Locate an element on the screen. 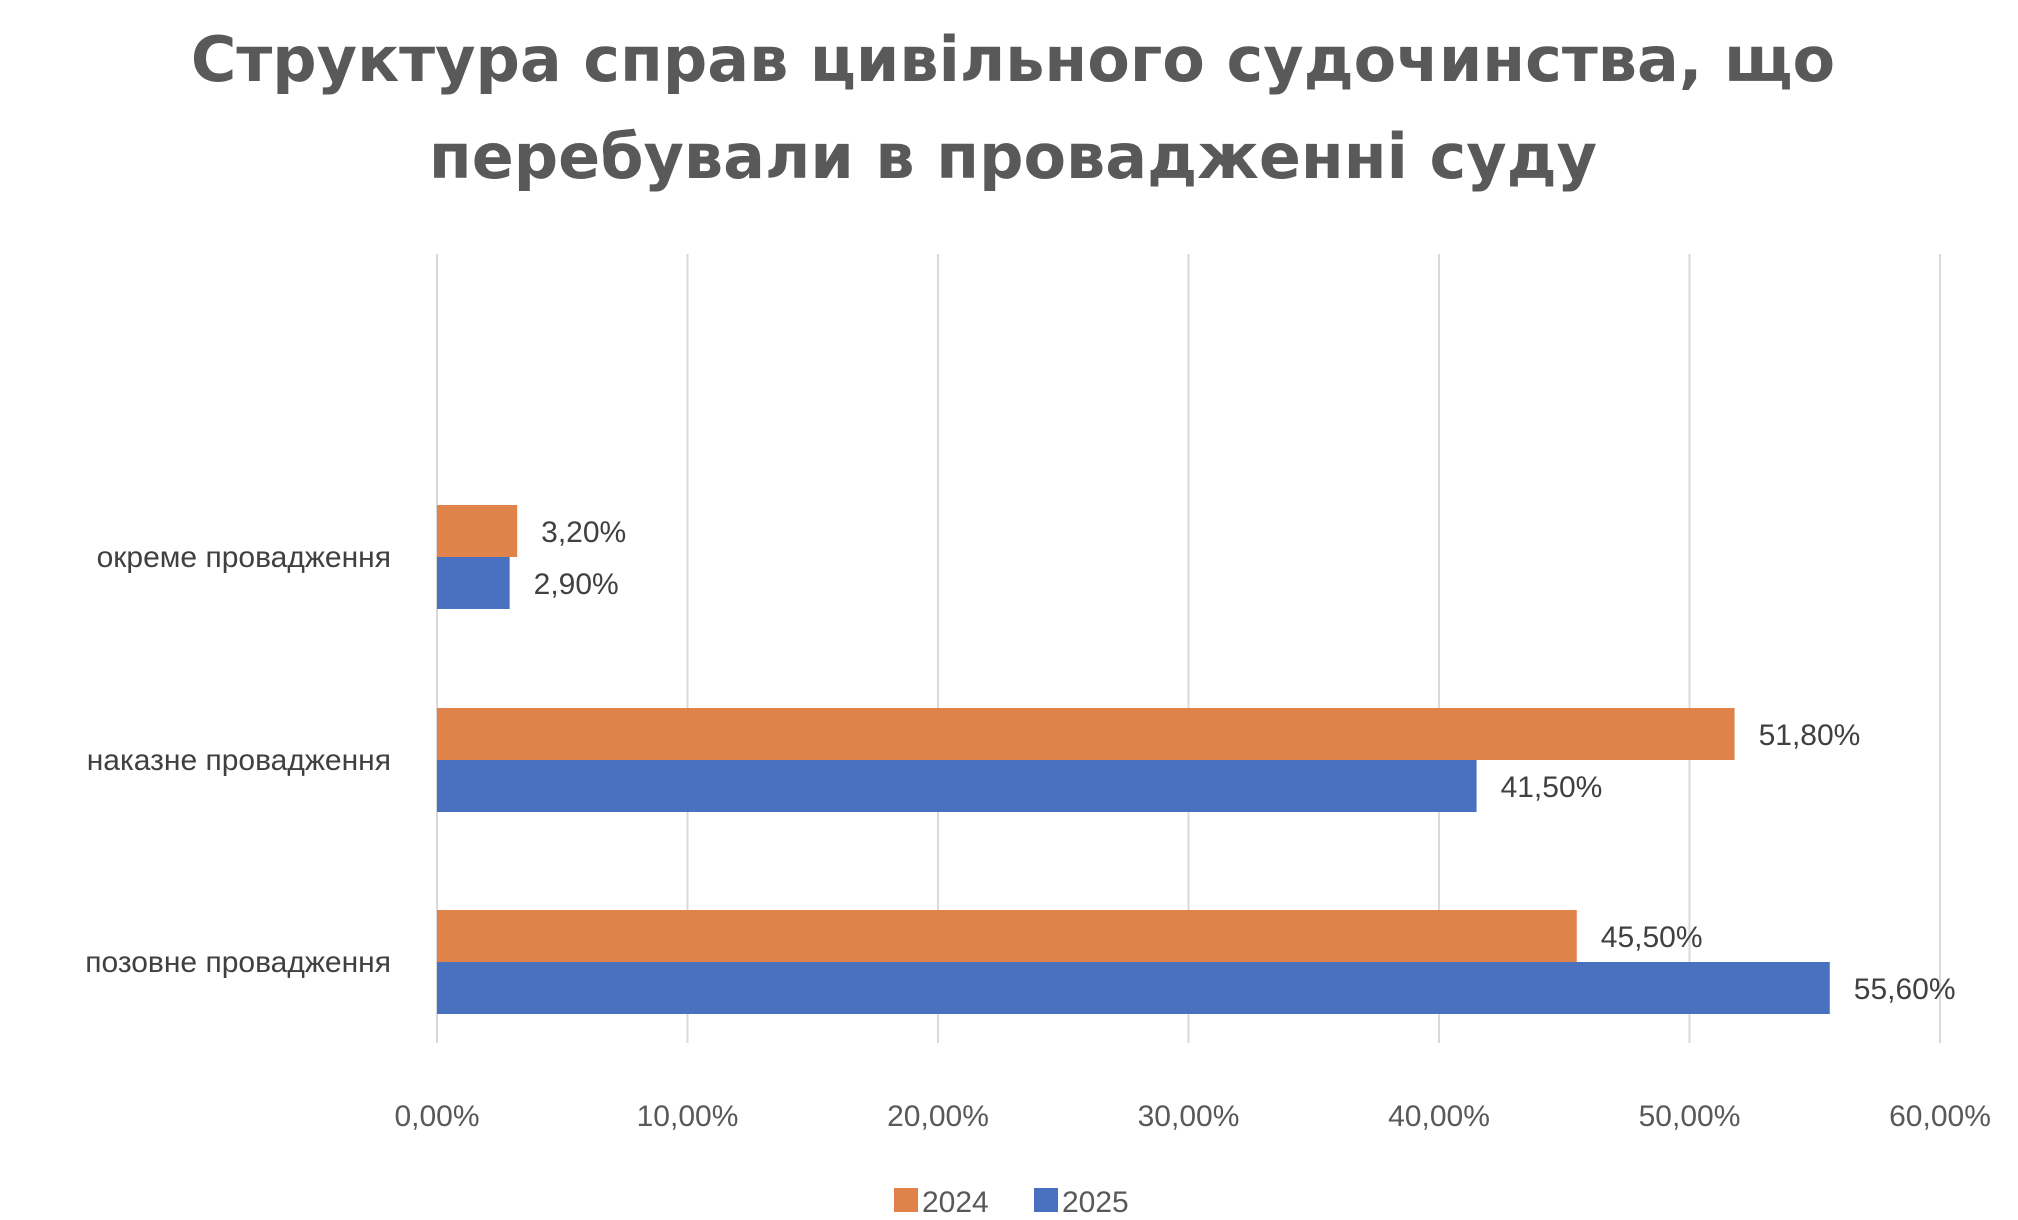 Image resolution: width=2018 pixels, height=1220 pixels. x-tick-label: 40,00% is located at coordinates (1439, 1116).